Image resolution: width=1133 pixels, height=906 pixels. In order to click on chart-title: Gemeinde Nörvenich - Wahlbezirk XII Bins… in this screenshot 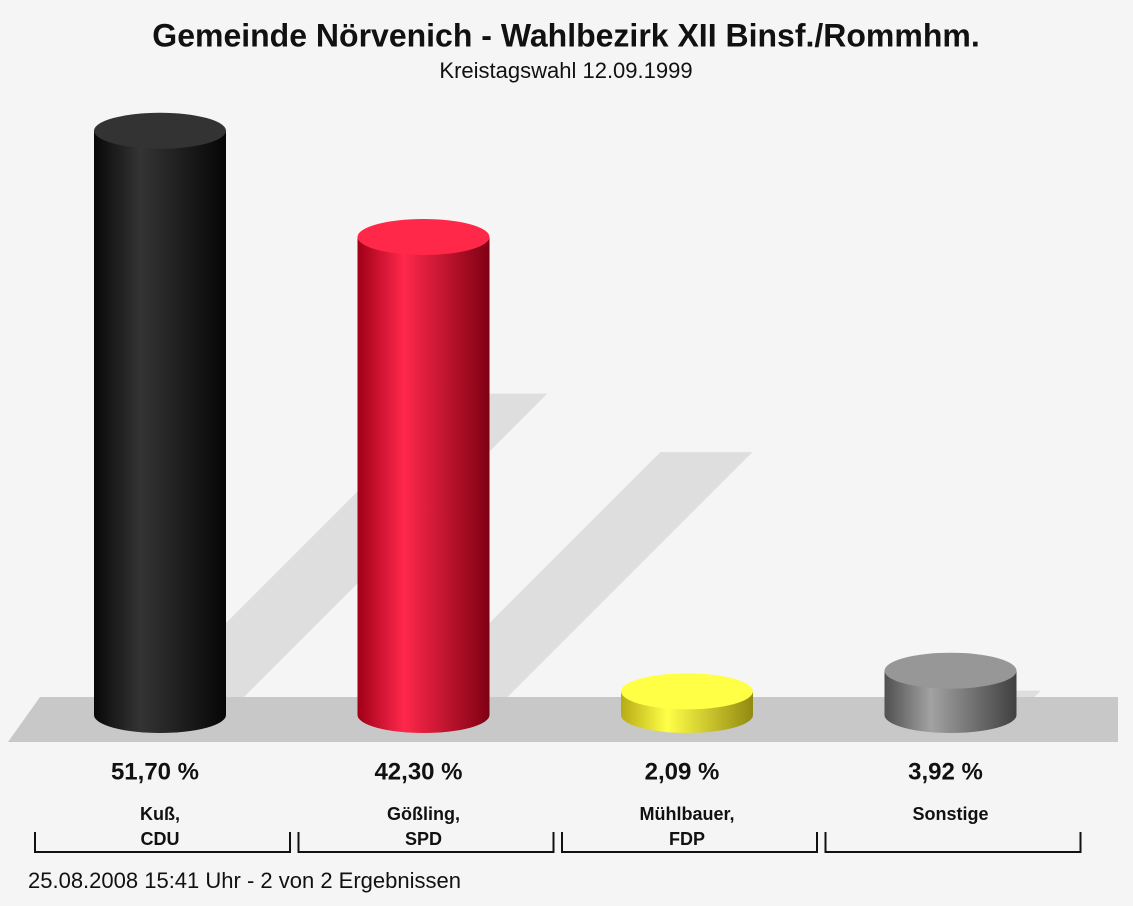, I will do `click(565, 35)`.